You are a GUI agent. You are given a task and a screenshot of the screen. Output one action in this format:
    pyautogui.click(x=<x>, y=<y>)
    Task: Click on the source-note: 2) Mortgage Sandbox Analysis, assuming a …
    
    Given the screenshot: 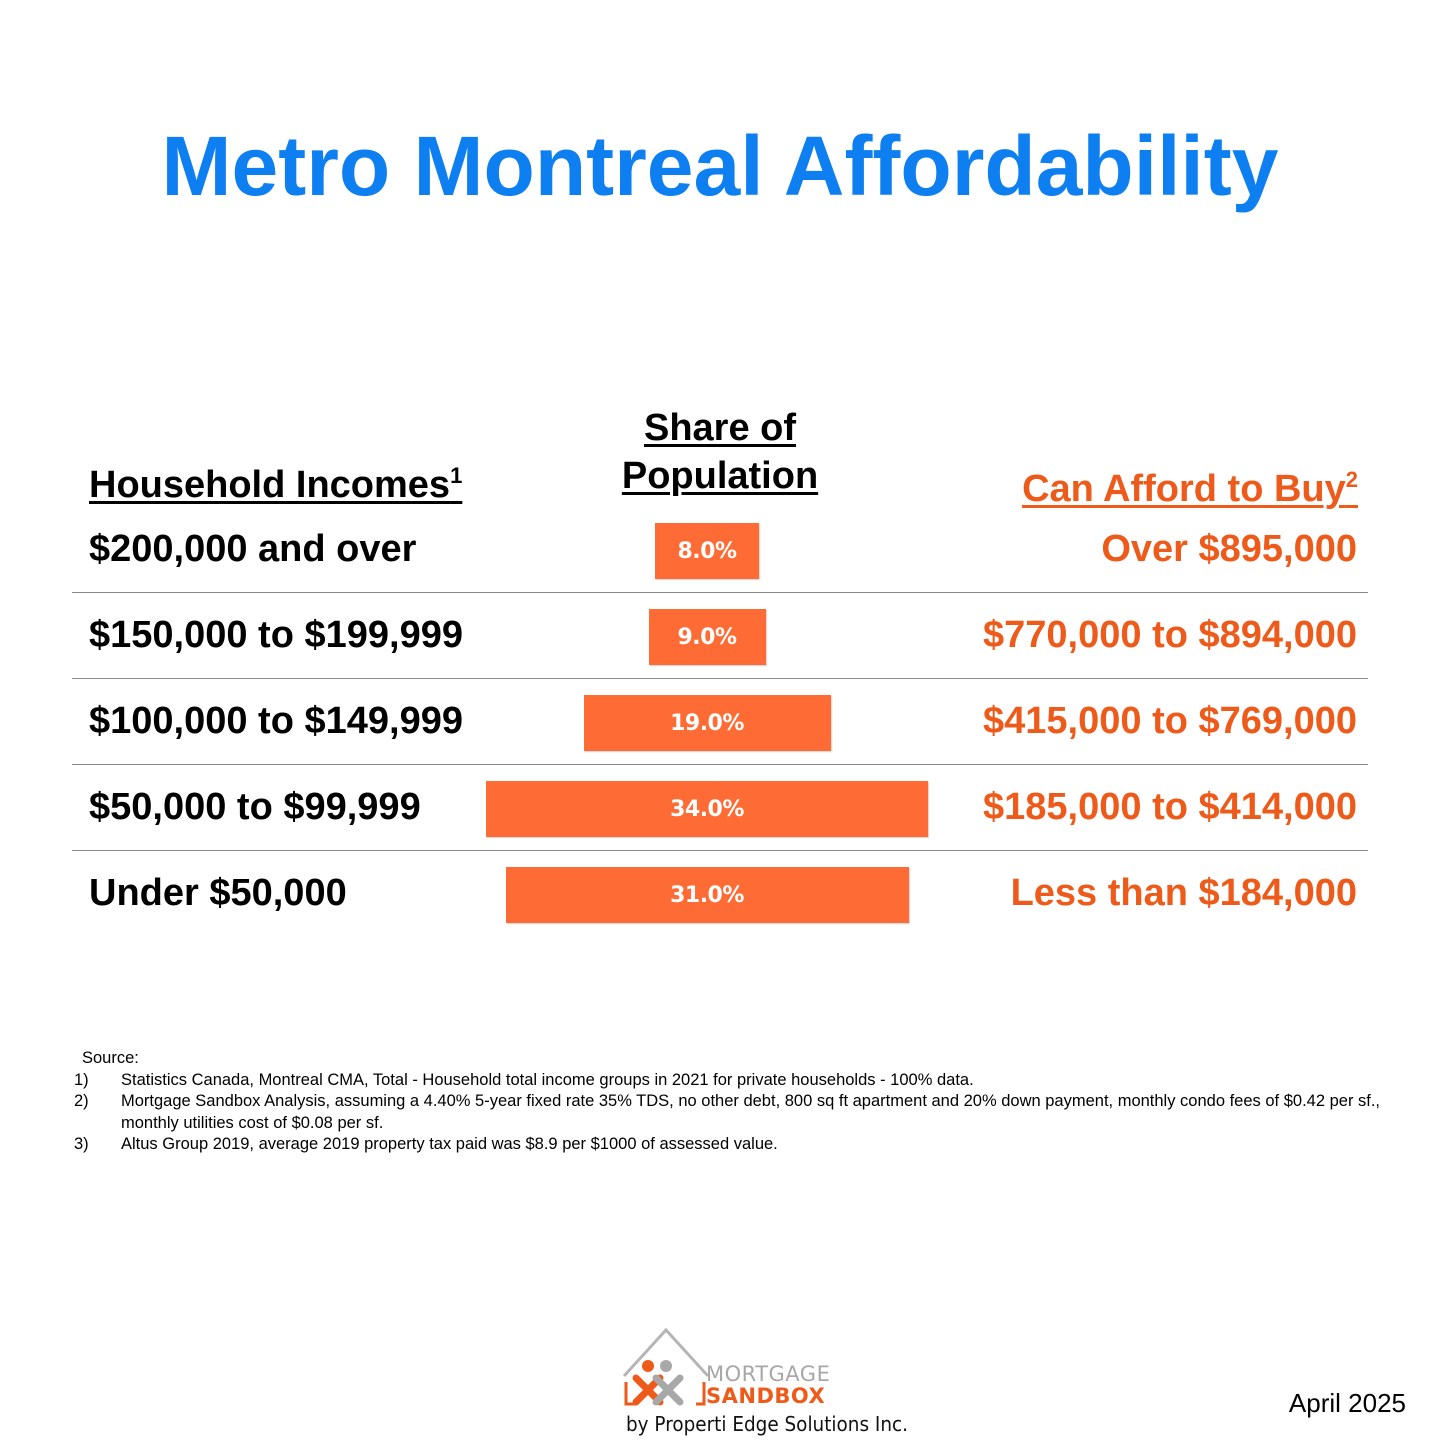 What is the action you would take?
    pyautogui.click(x=727, y=1112)
    